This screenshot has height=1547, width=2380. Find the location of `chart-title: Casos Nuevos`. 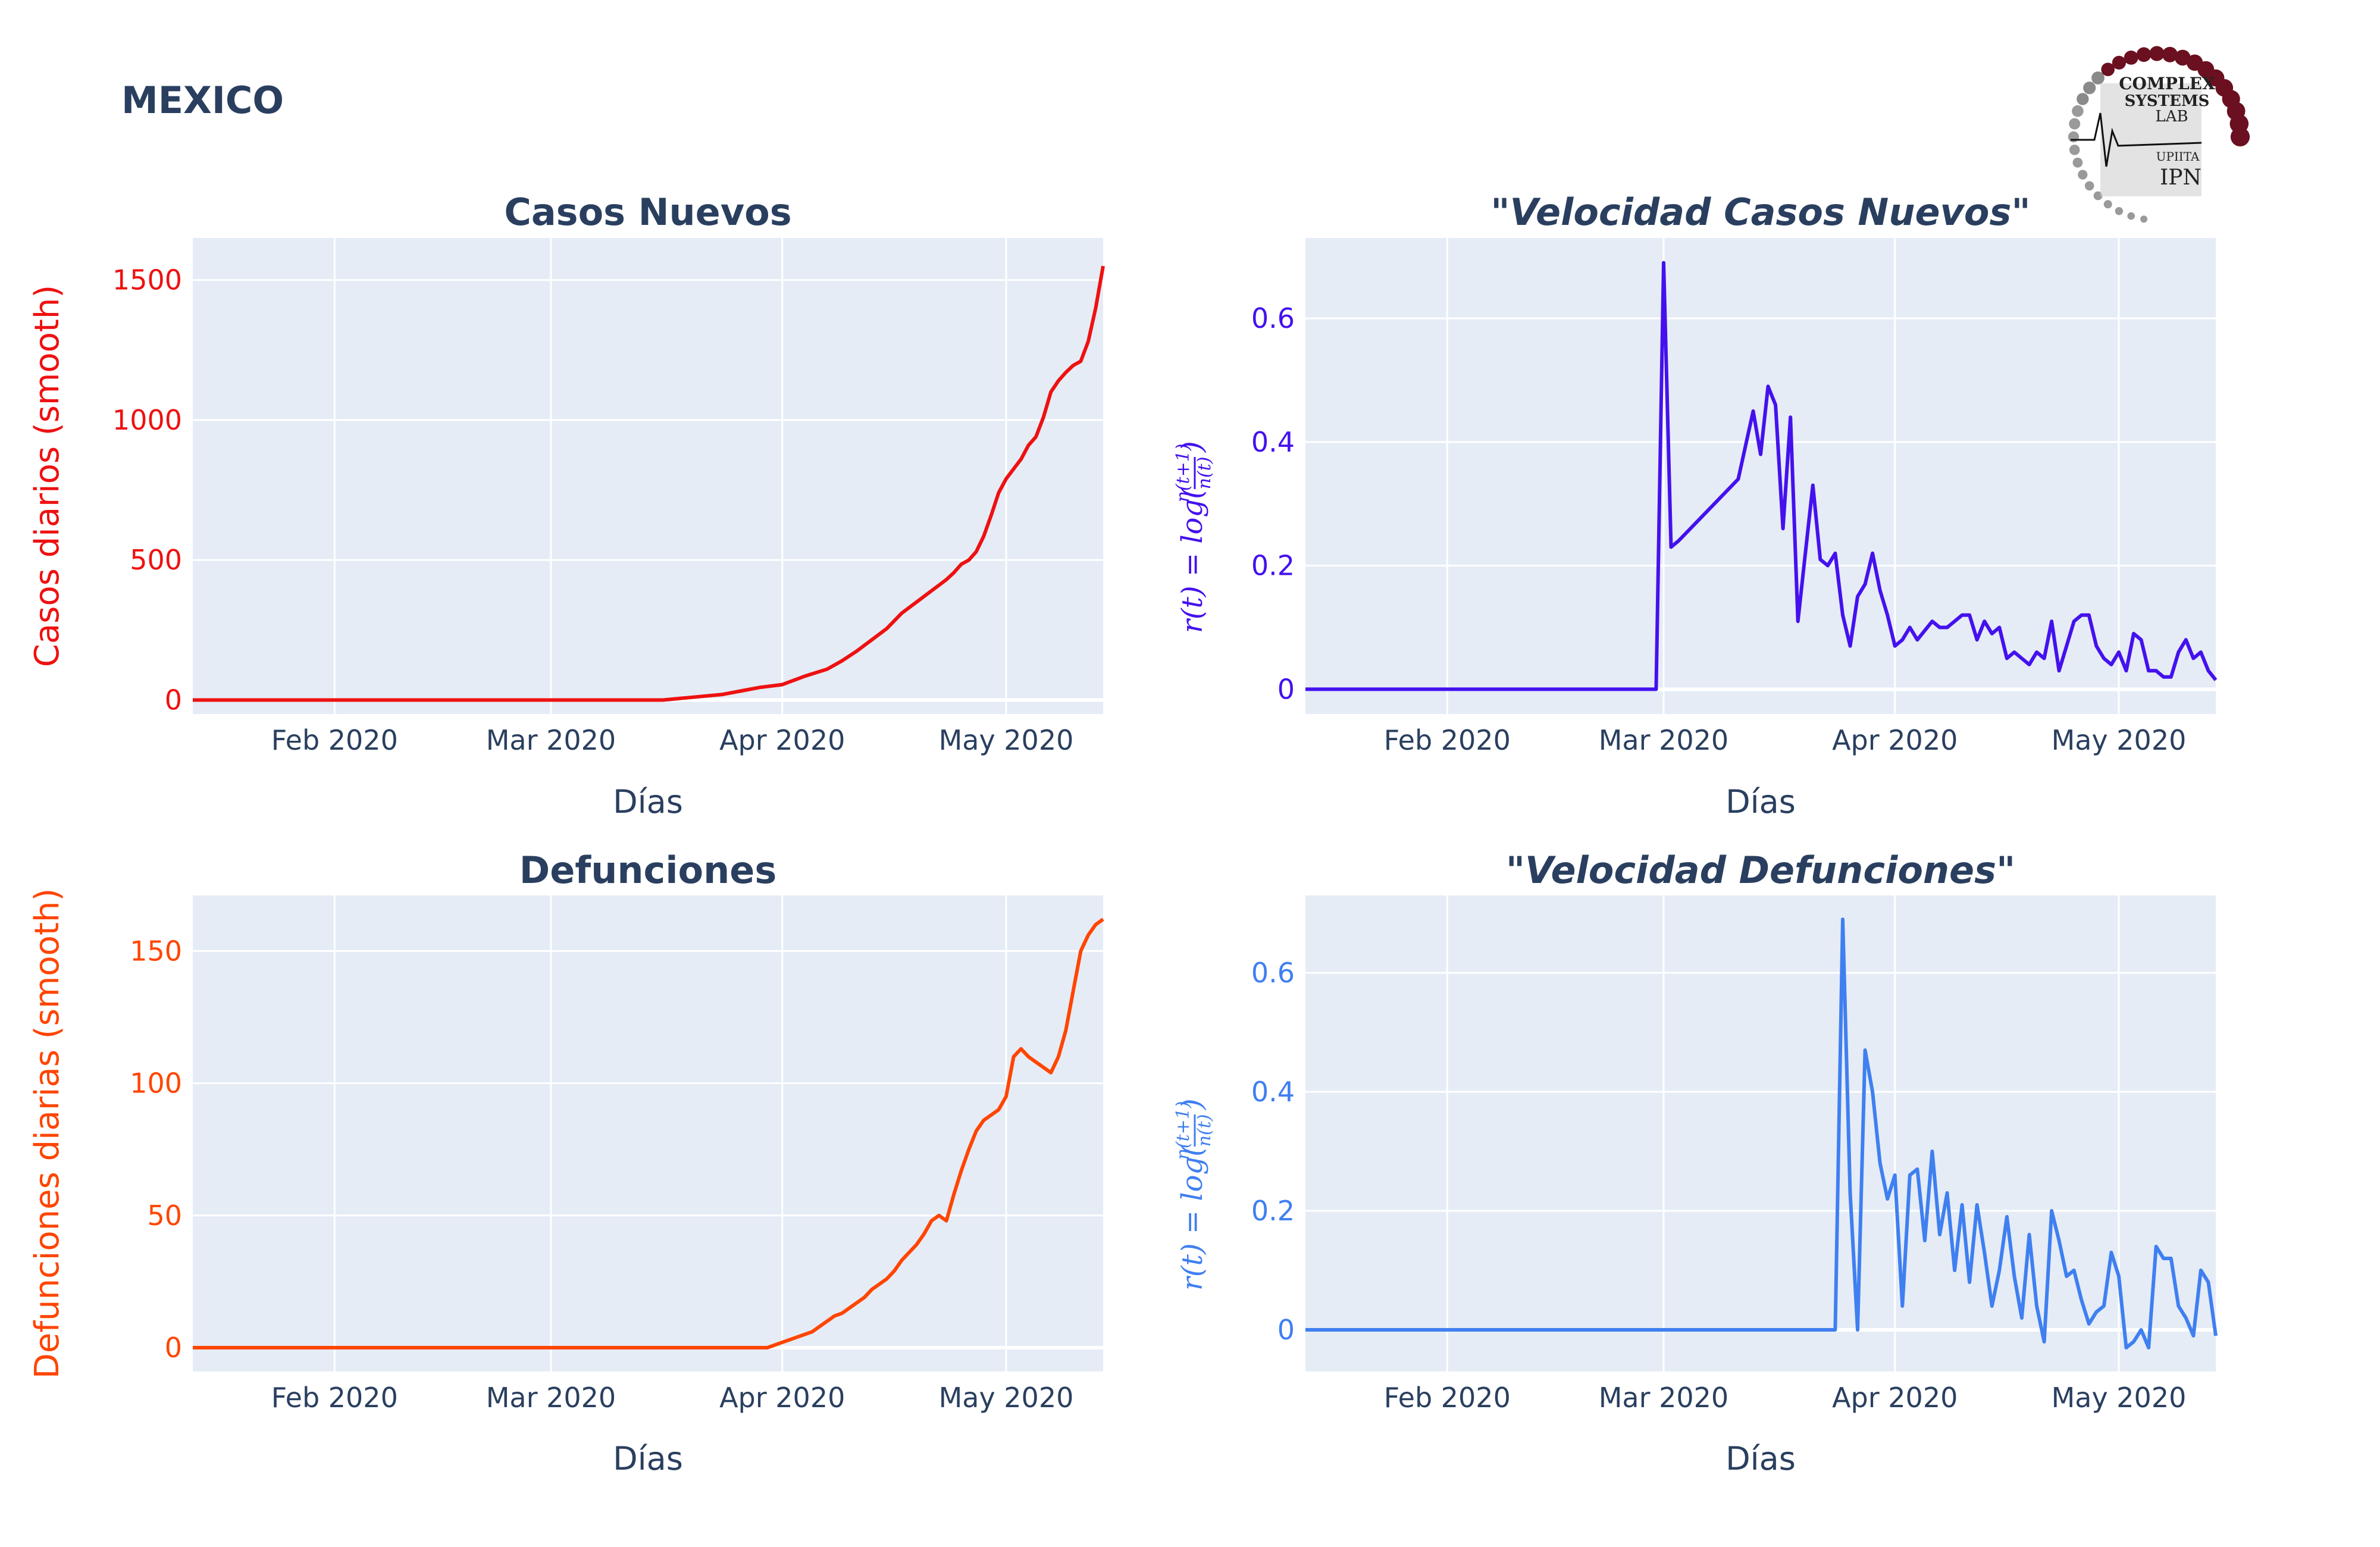

chart-title: Casos Nuevos is located at coordinates (647, 212).